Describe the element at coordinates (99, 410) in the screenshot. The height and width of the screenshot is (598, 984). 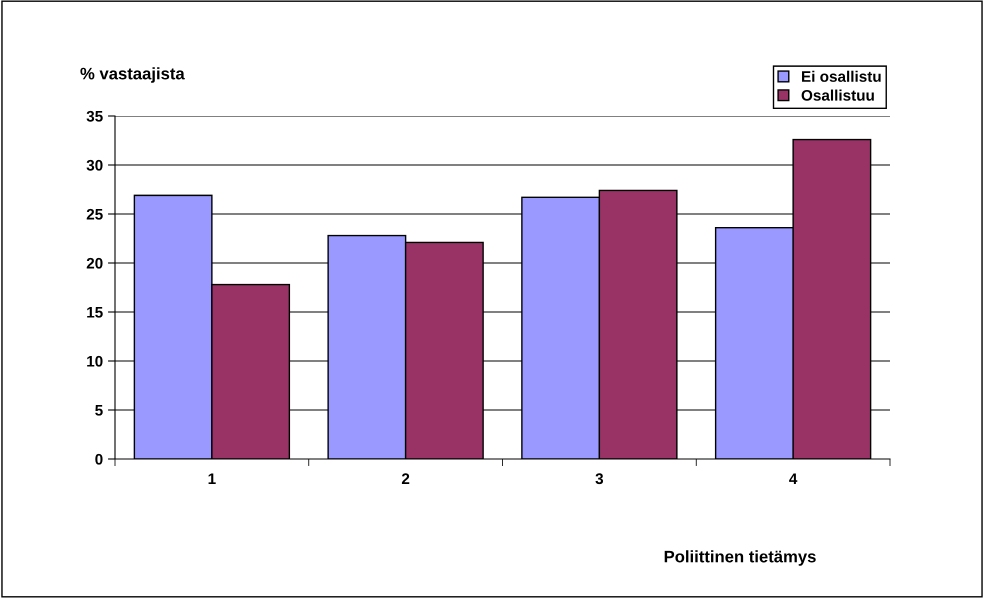
I see `y-tick-label: 5` at that location.